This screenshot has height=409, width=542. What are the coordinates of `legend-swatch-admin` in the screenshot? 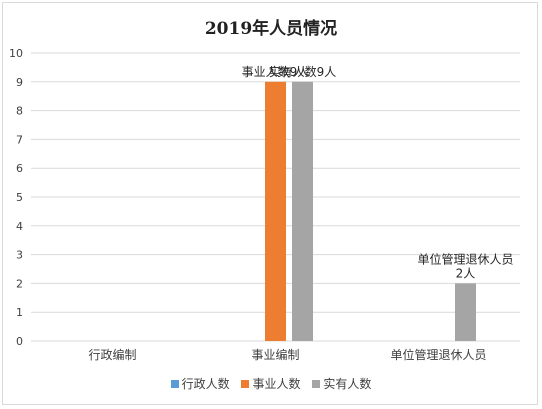 It's located at (174, 383).